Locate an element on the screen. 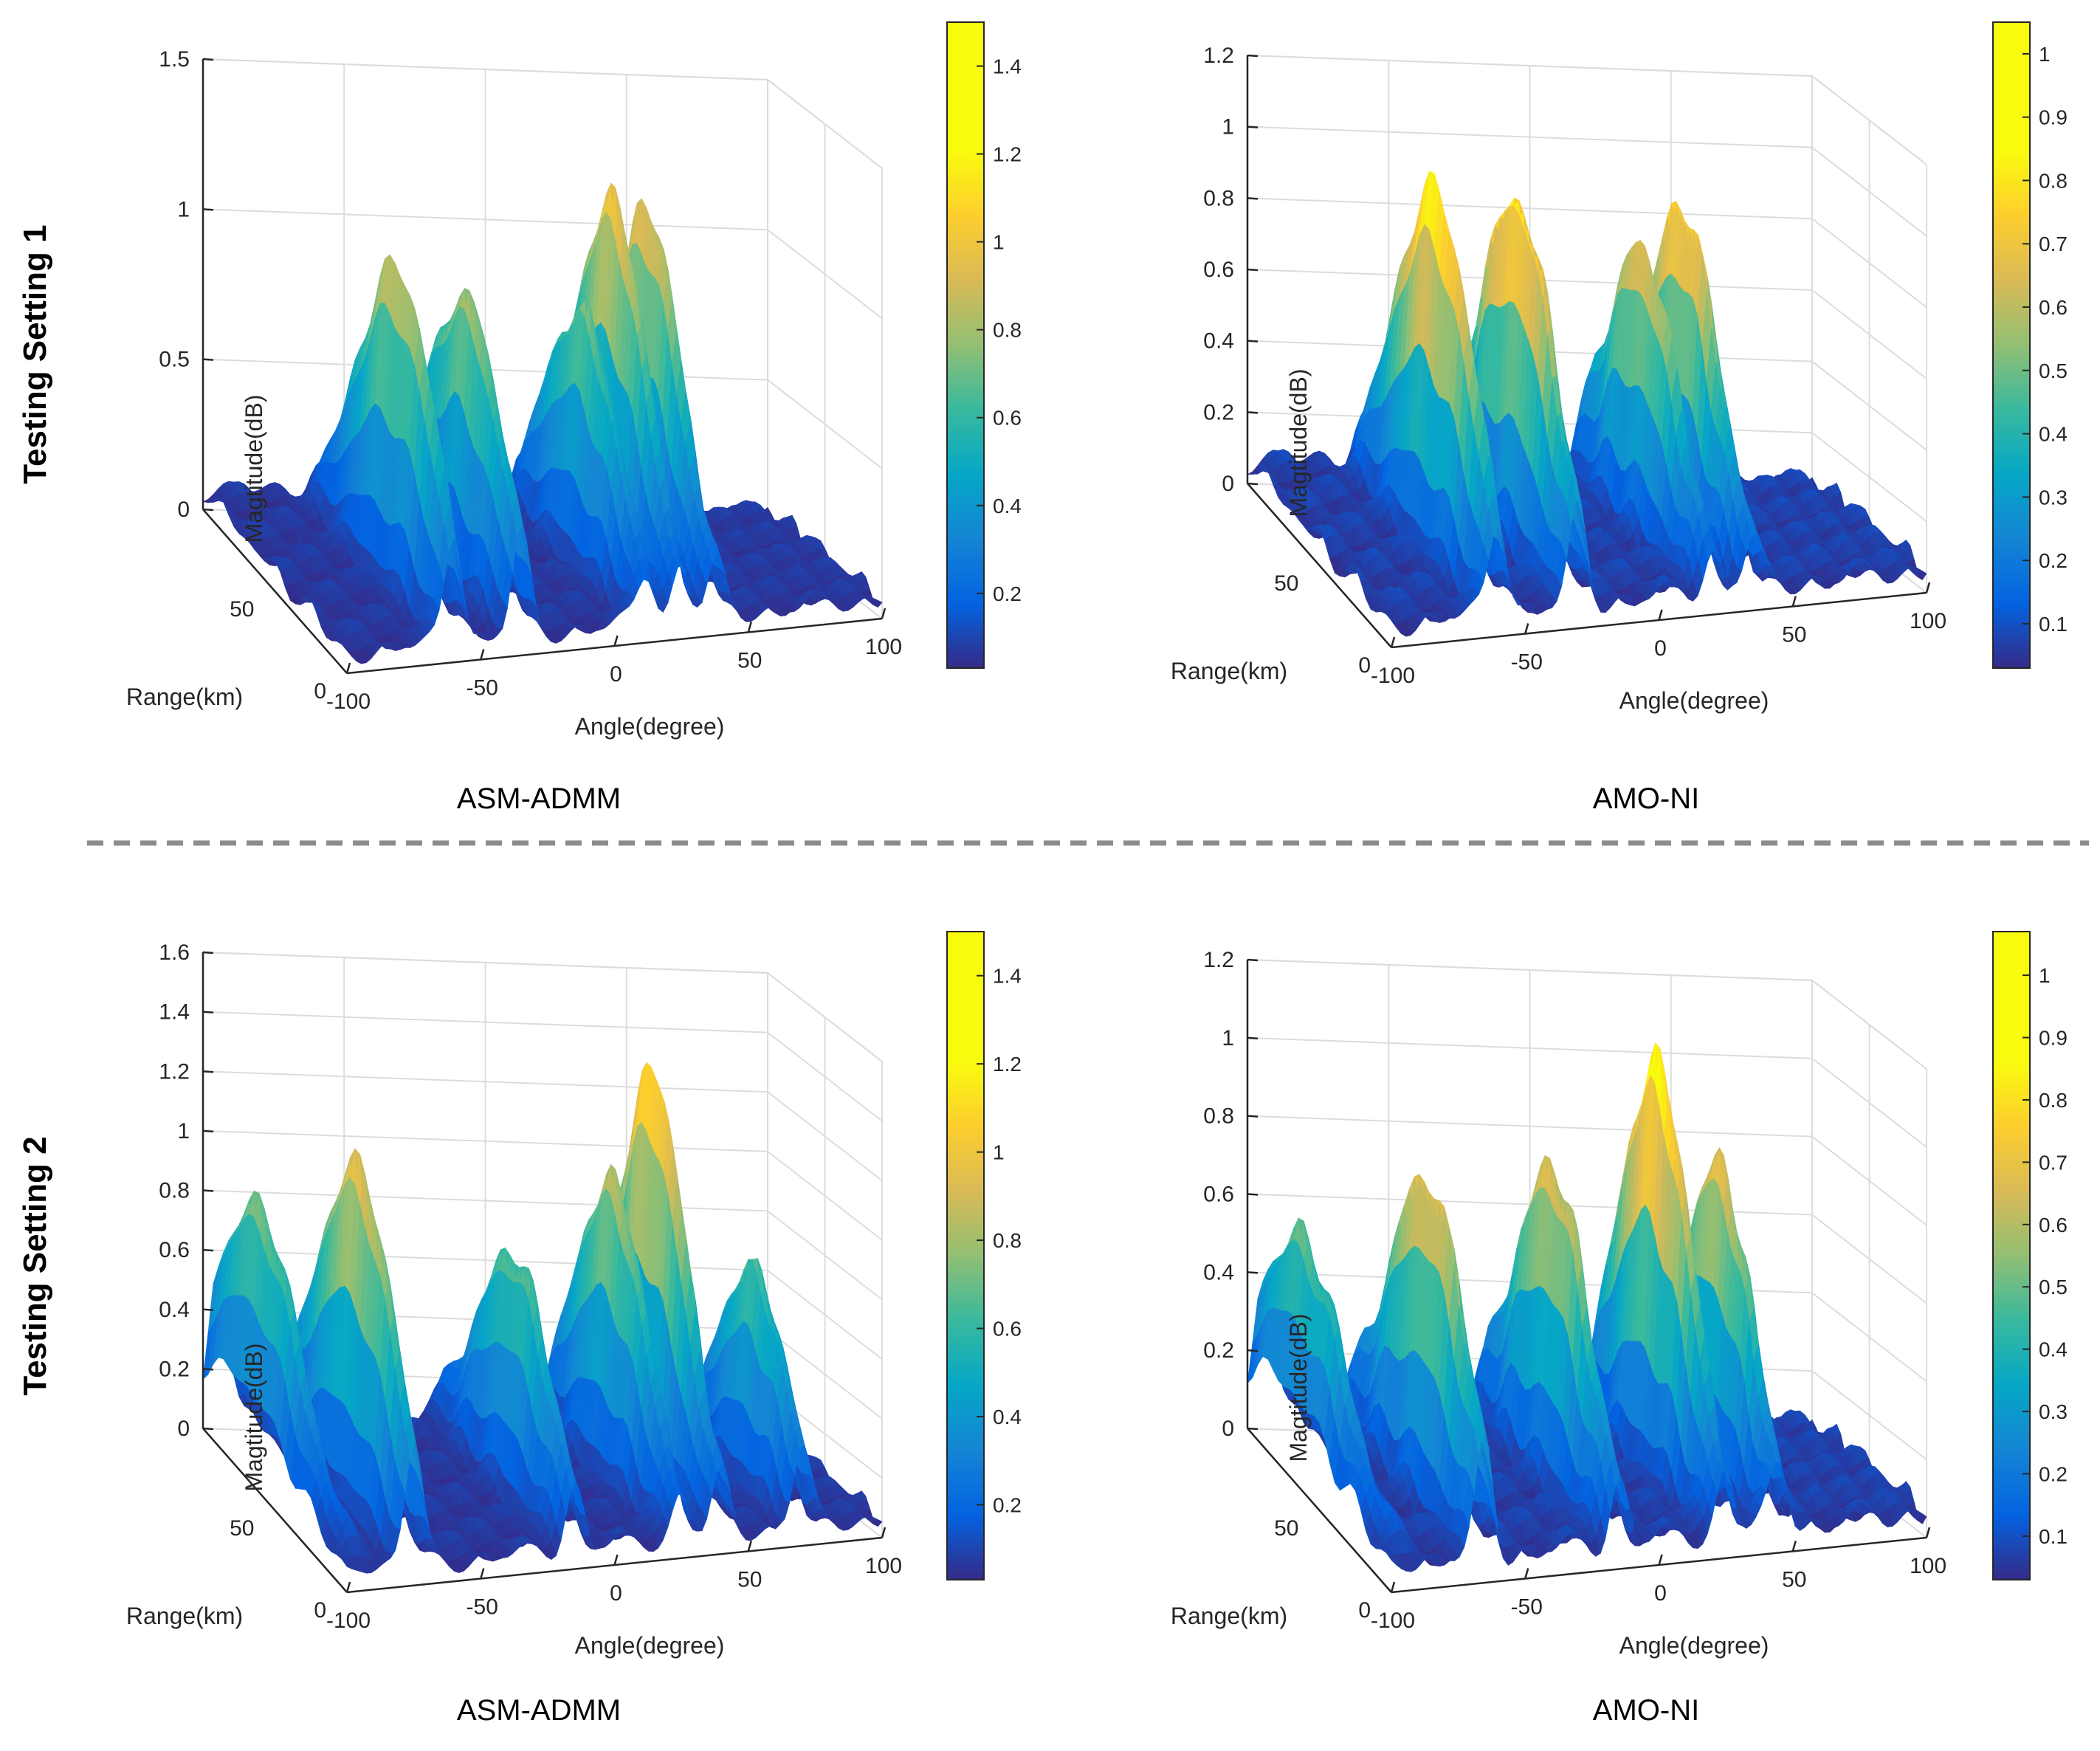  surface is located at coordinates (542, 423).